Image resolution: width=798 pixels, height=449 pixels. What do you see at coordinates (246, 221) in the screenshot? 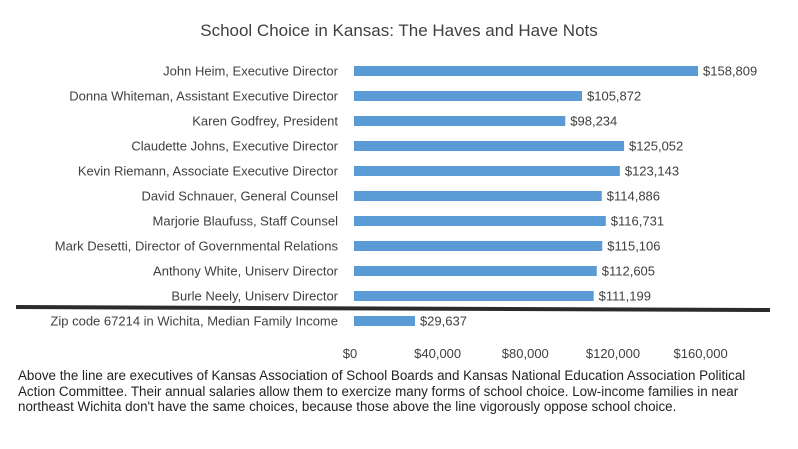
I see `category-label: Marjorie Blaufuss, Staff Counsel` at bounding box center [246, 221].